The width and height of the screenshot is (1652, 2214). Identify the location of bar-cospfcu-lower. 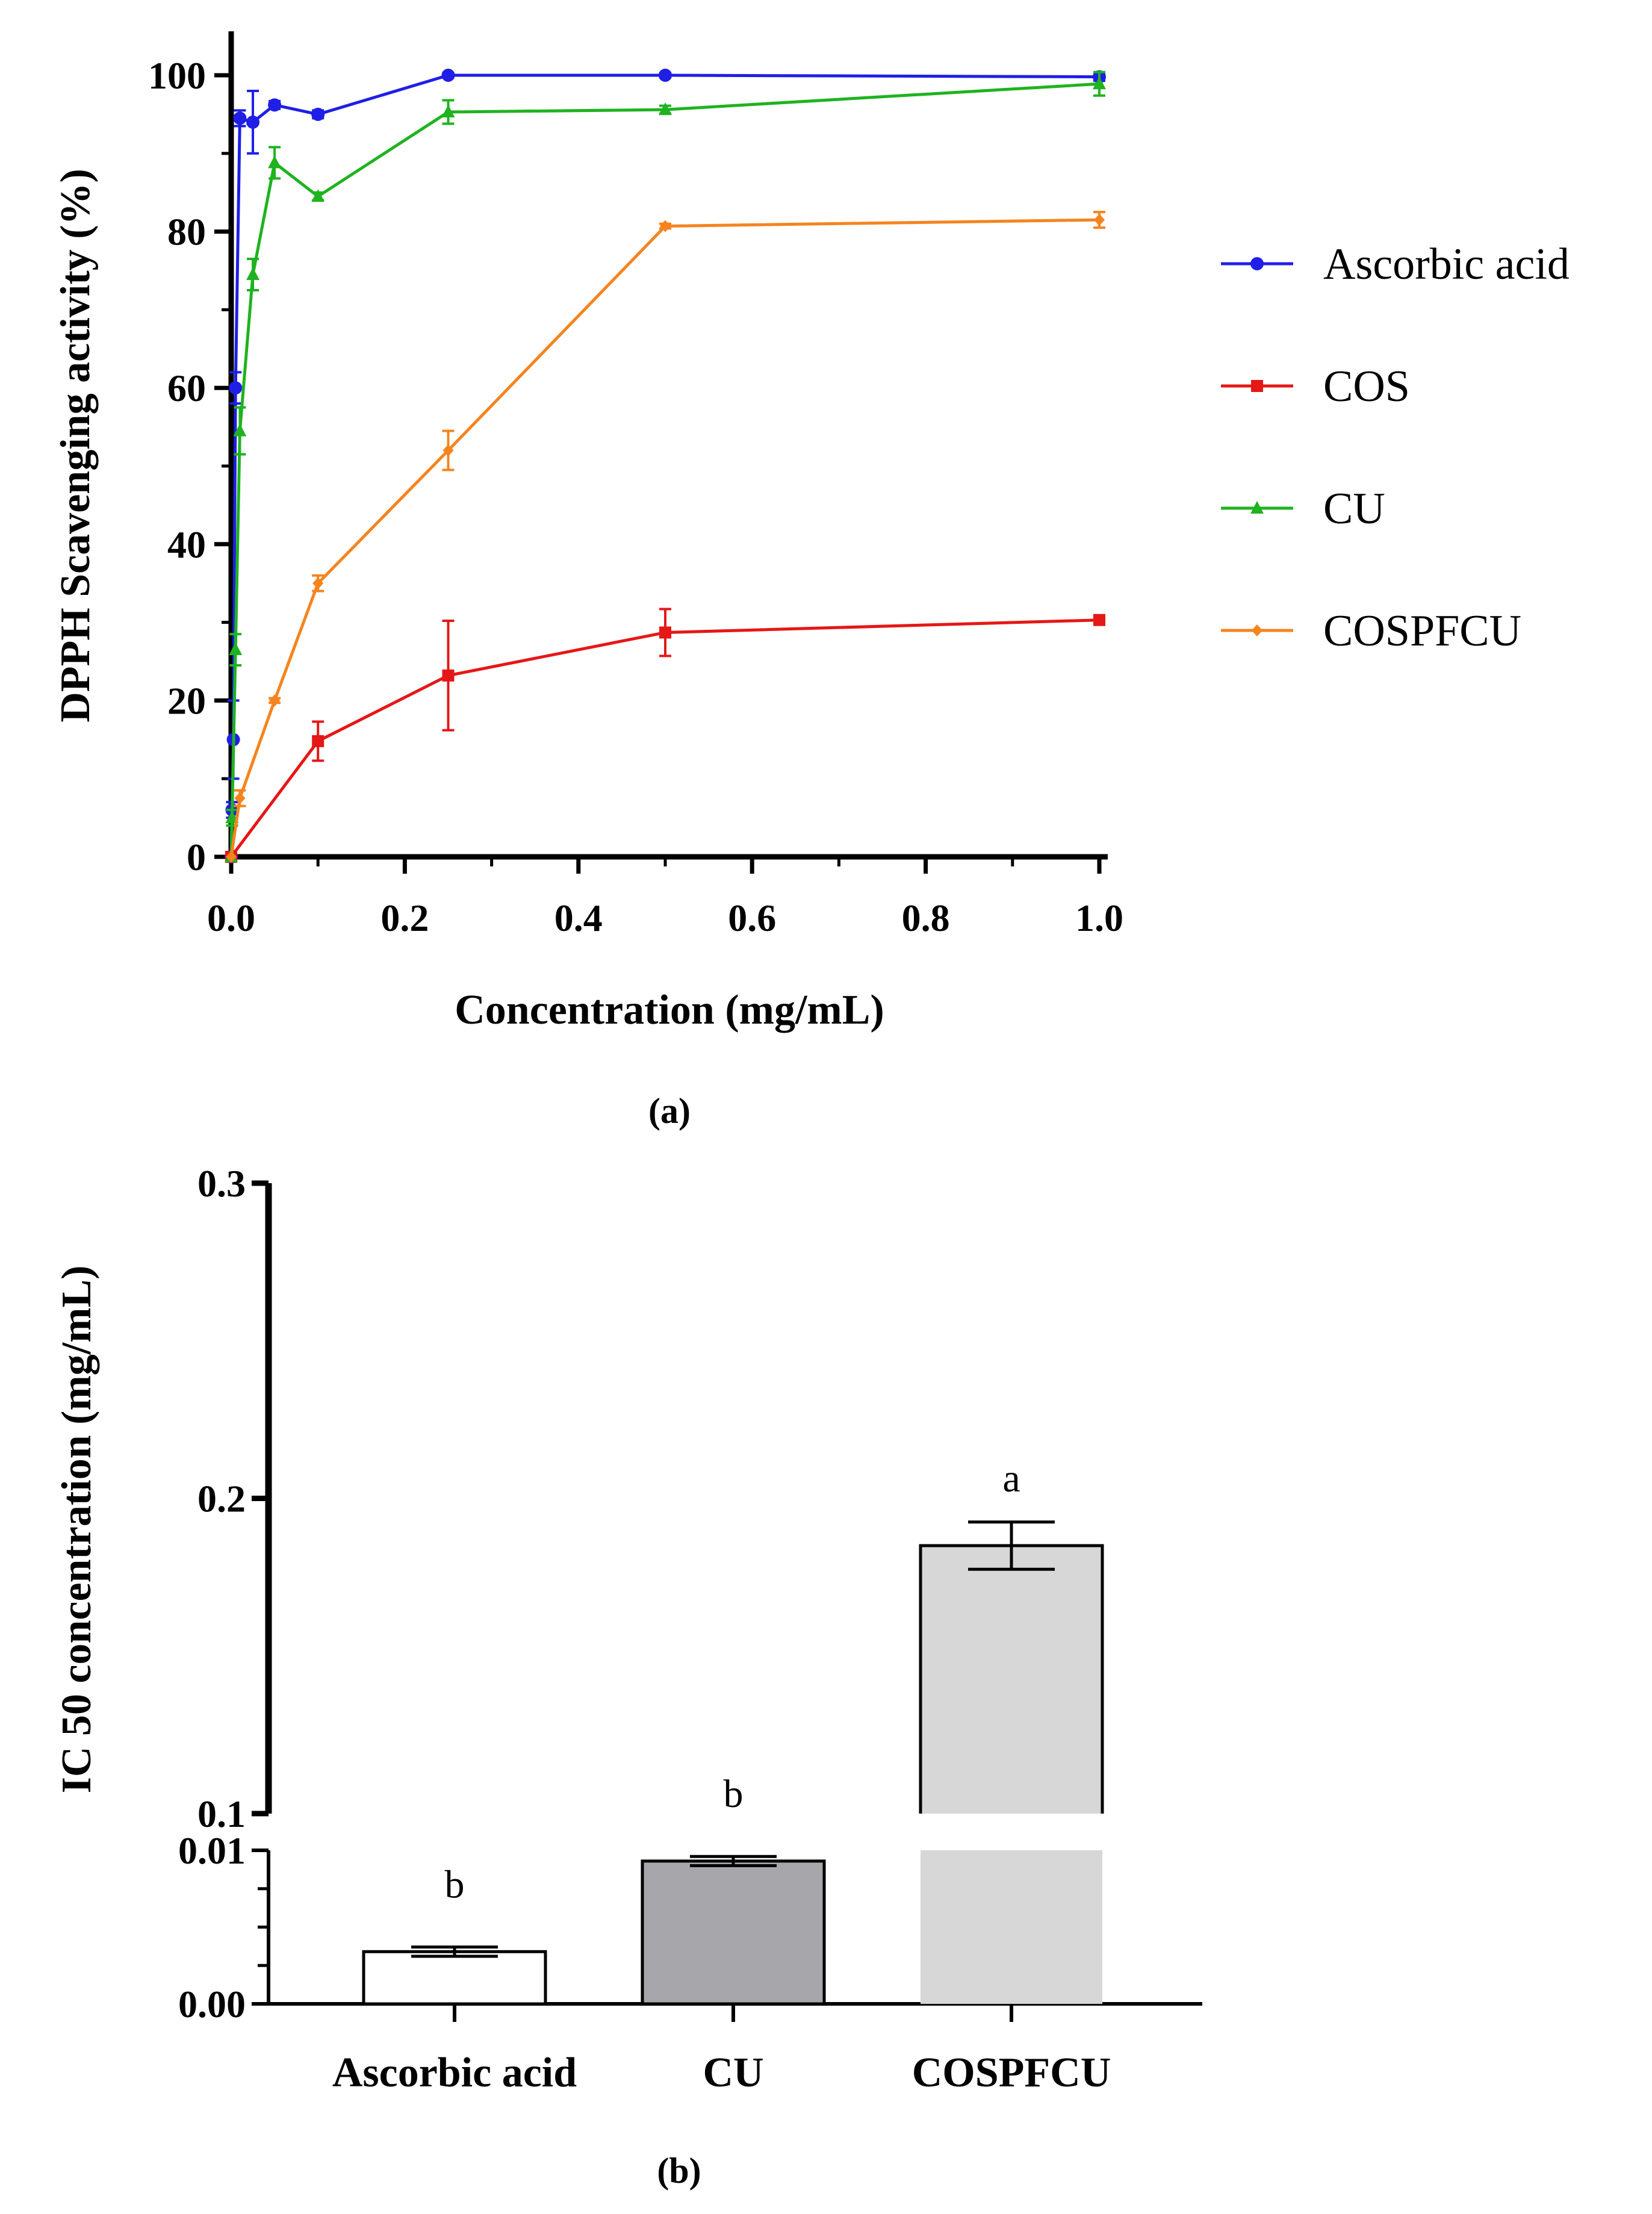
(1011, 1927).